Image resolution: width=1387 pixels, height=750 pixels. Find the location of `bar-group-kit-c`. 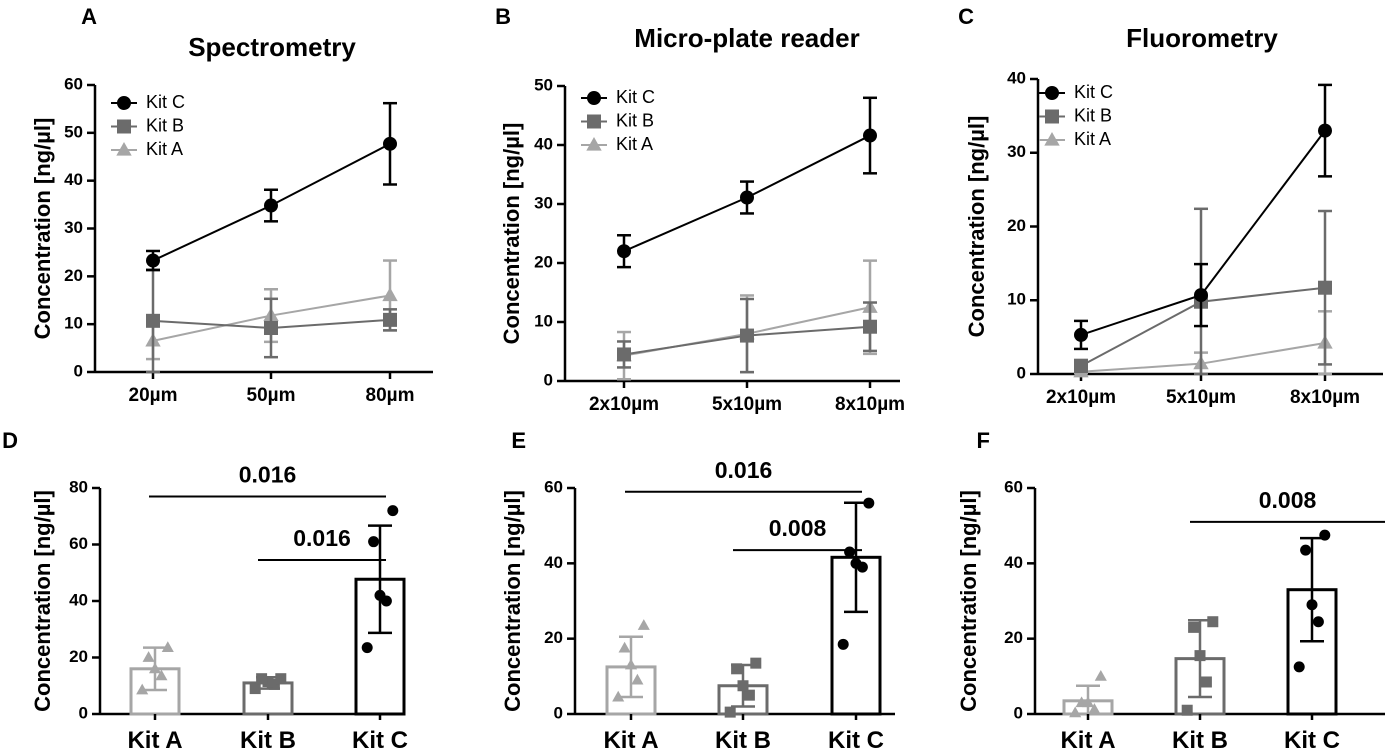

bar-group-kit-c is located at coordinates (1312, 622).